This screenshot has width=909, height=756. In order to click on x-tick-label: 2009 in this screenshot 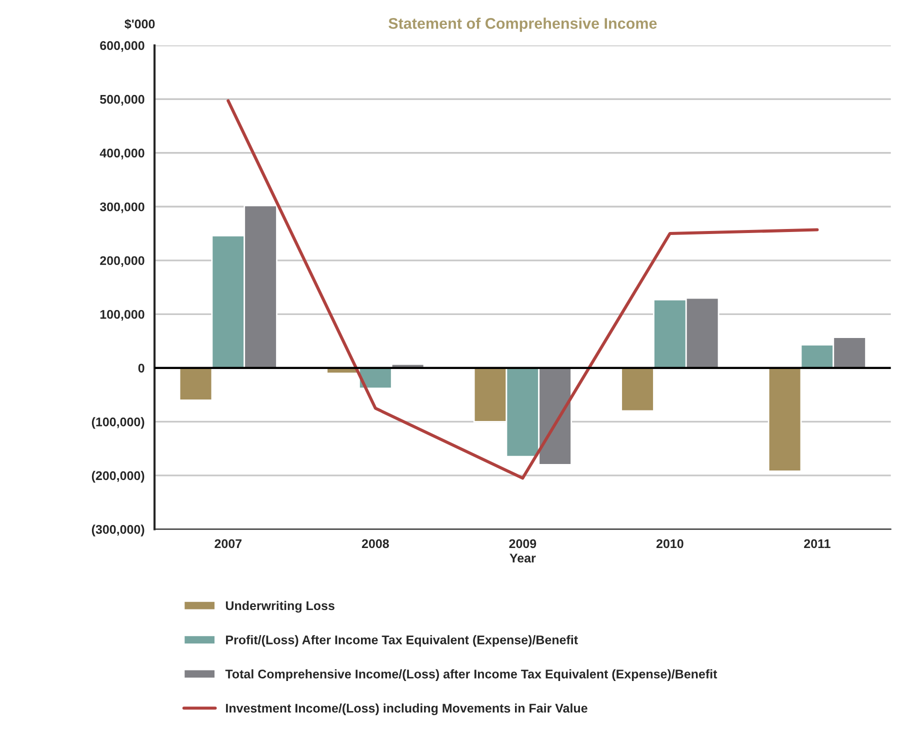, I will do `click(522, 543)`.